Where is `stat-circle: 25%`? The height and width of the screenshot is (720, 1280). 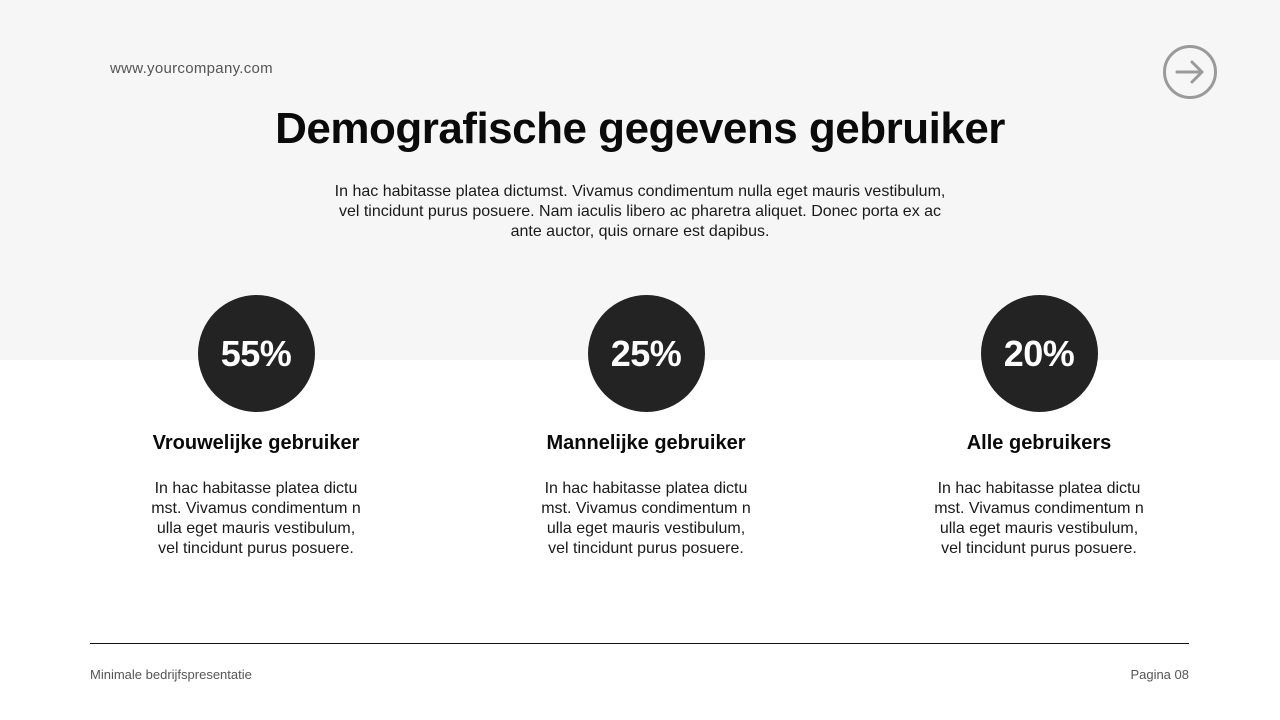 stat-circle: 25% is located at coordinates (646, 353).